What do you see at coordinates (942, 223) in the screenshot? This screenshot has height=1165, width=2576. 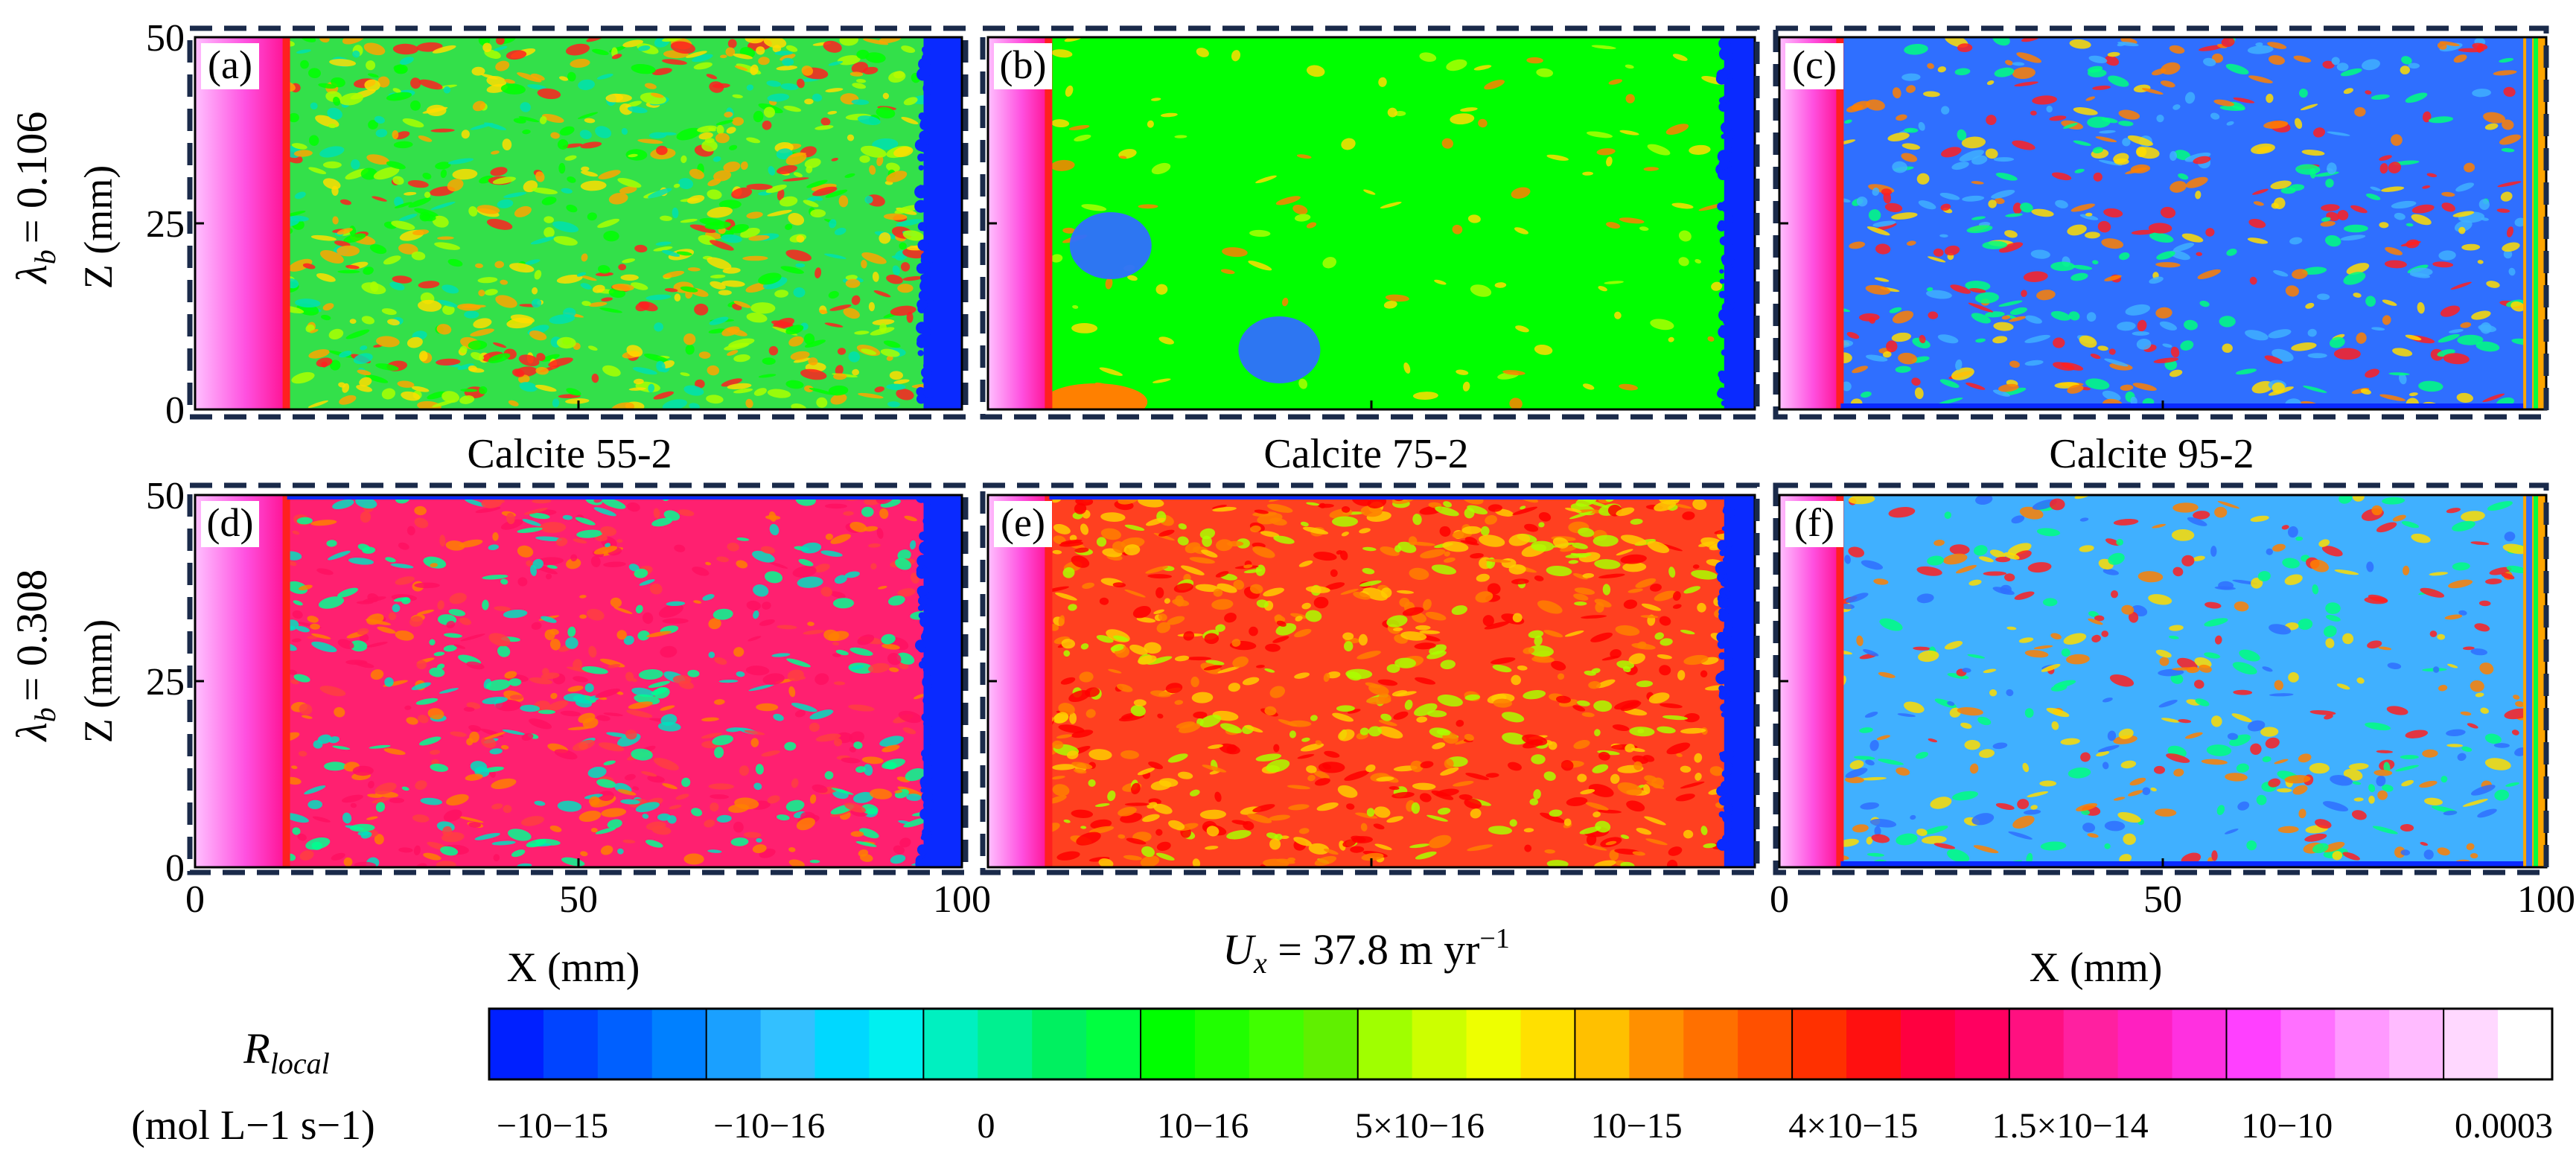 I see `outlet-zone-a` at bounding box center [942, 223].